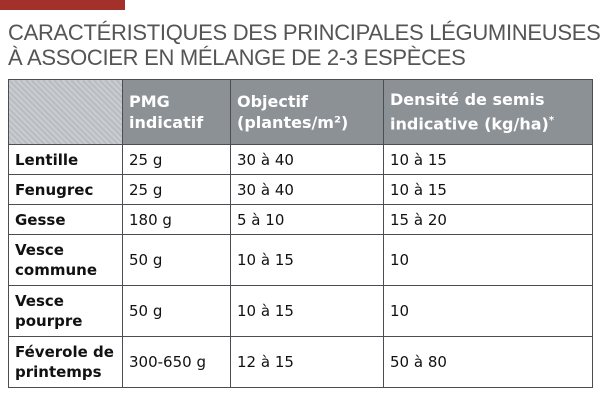 This screenshot has width=600, height=407. Describe the element at coordinates (47, 159) in the screenshot. I see `label-text: Lentille` at that location.